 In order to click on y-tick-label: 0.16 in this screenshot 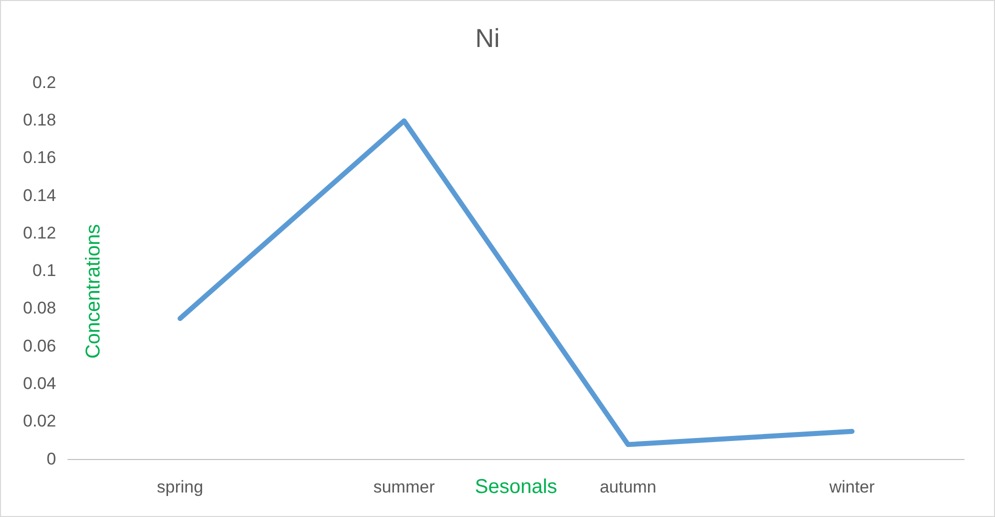, I will do `click(39, 158)`.